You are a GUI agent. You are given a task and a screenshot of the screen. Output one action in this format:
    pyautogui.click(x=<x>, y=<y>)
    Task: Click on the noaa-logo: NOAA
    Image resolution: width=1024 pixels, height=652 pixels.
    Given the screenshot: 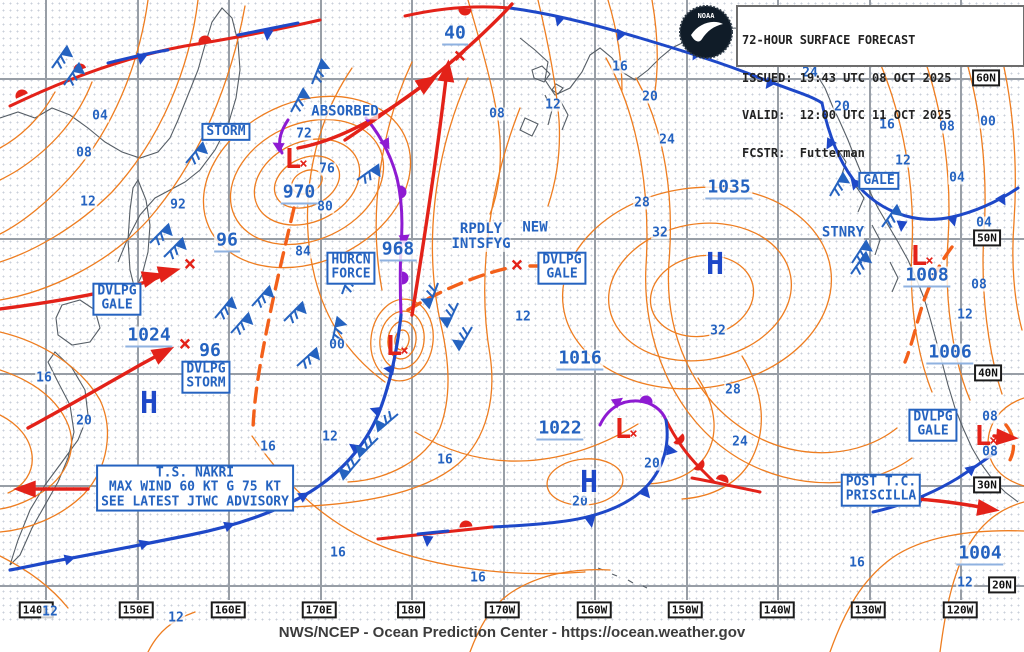 What is the action you would take?
    pyautogui.click(x=706, y=32)
    